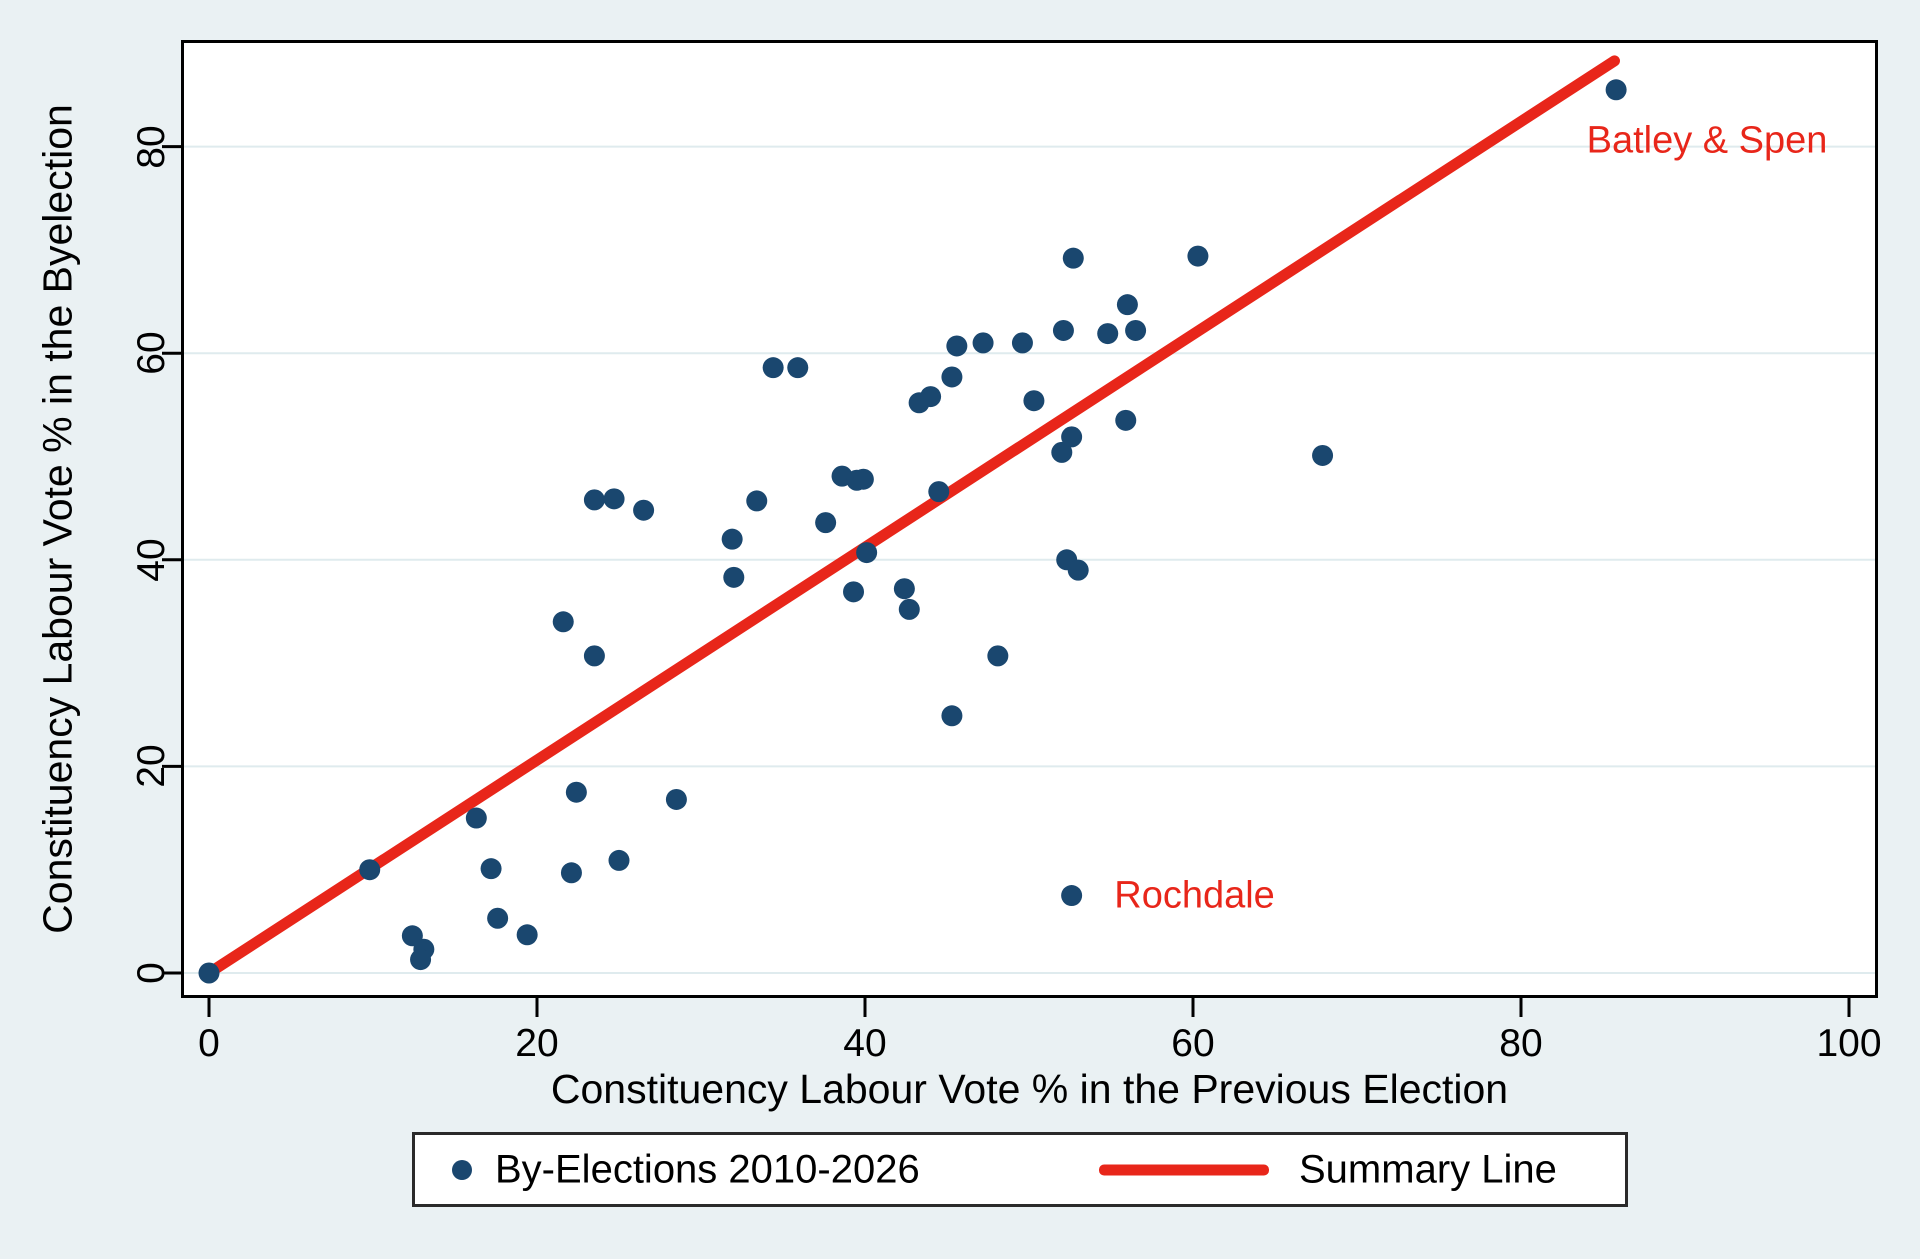  What do you see at coordinates (209, 1043) in the screenshot?
I see `x-tick-label: 0` at bounding box center [209, 1043].